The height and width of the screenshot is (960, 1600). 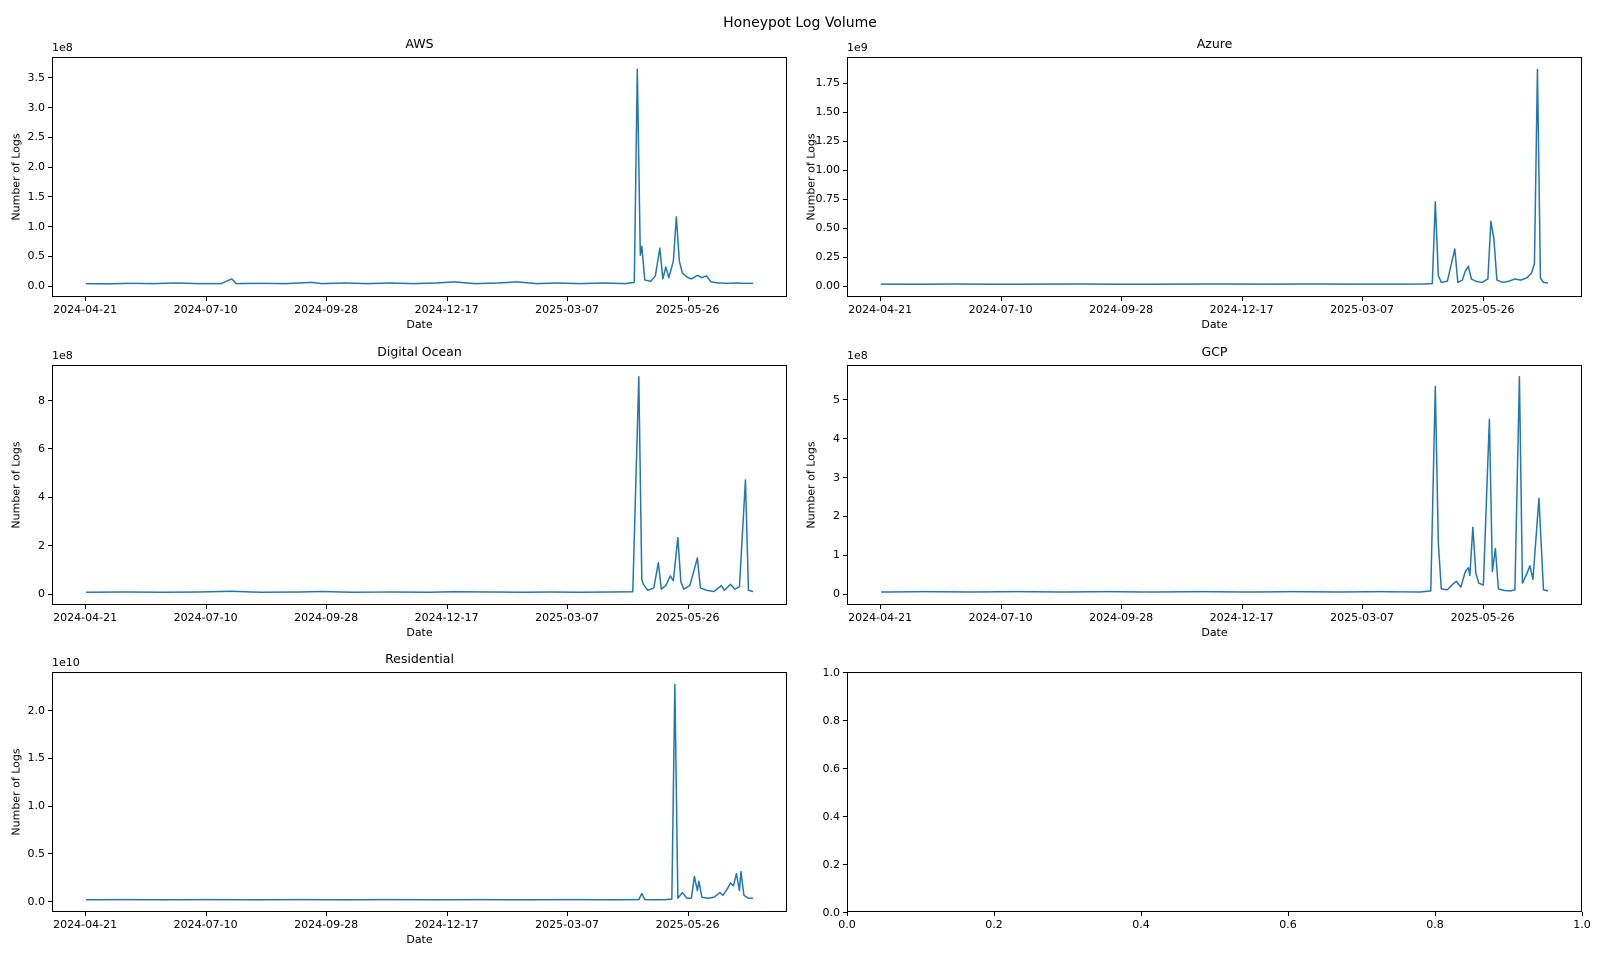 I want to click on plot-area-gcp, so click(x=1215, y=484).